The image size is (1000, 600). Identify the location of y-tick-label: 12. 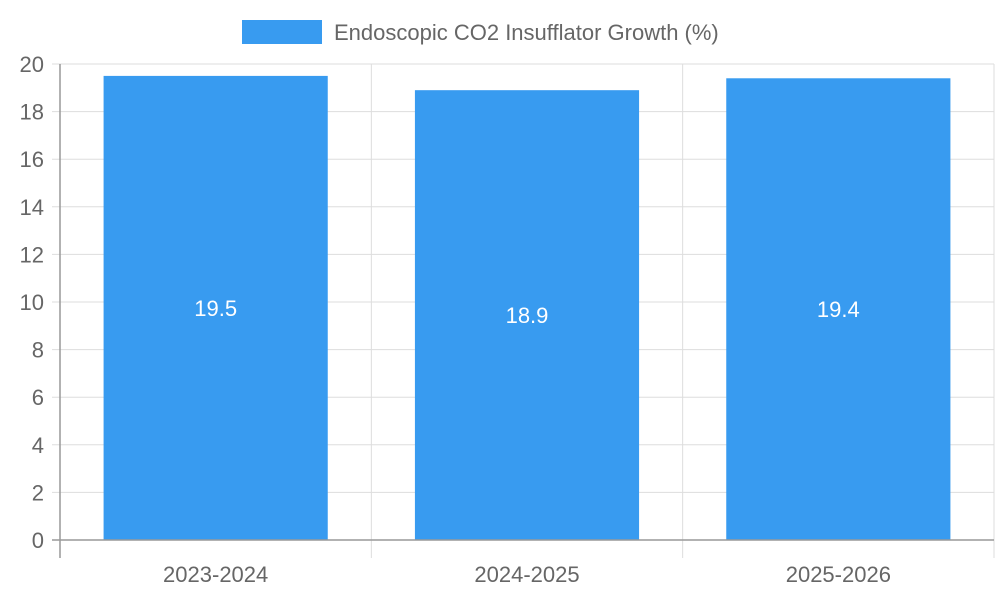
(32, 254).